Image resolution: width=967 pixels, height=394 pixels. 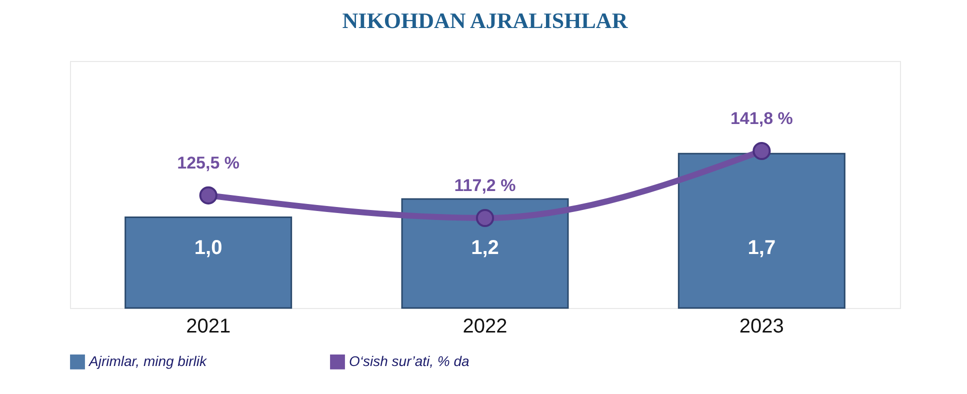 I want to click on data-label: 1,2, so click(x=485, y=248).